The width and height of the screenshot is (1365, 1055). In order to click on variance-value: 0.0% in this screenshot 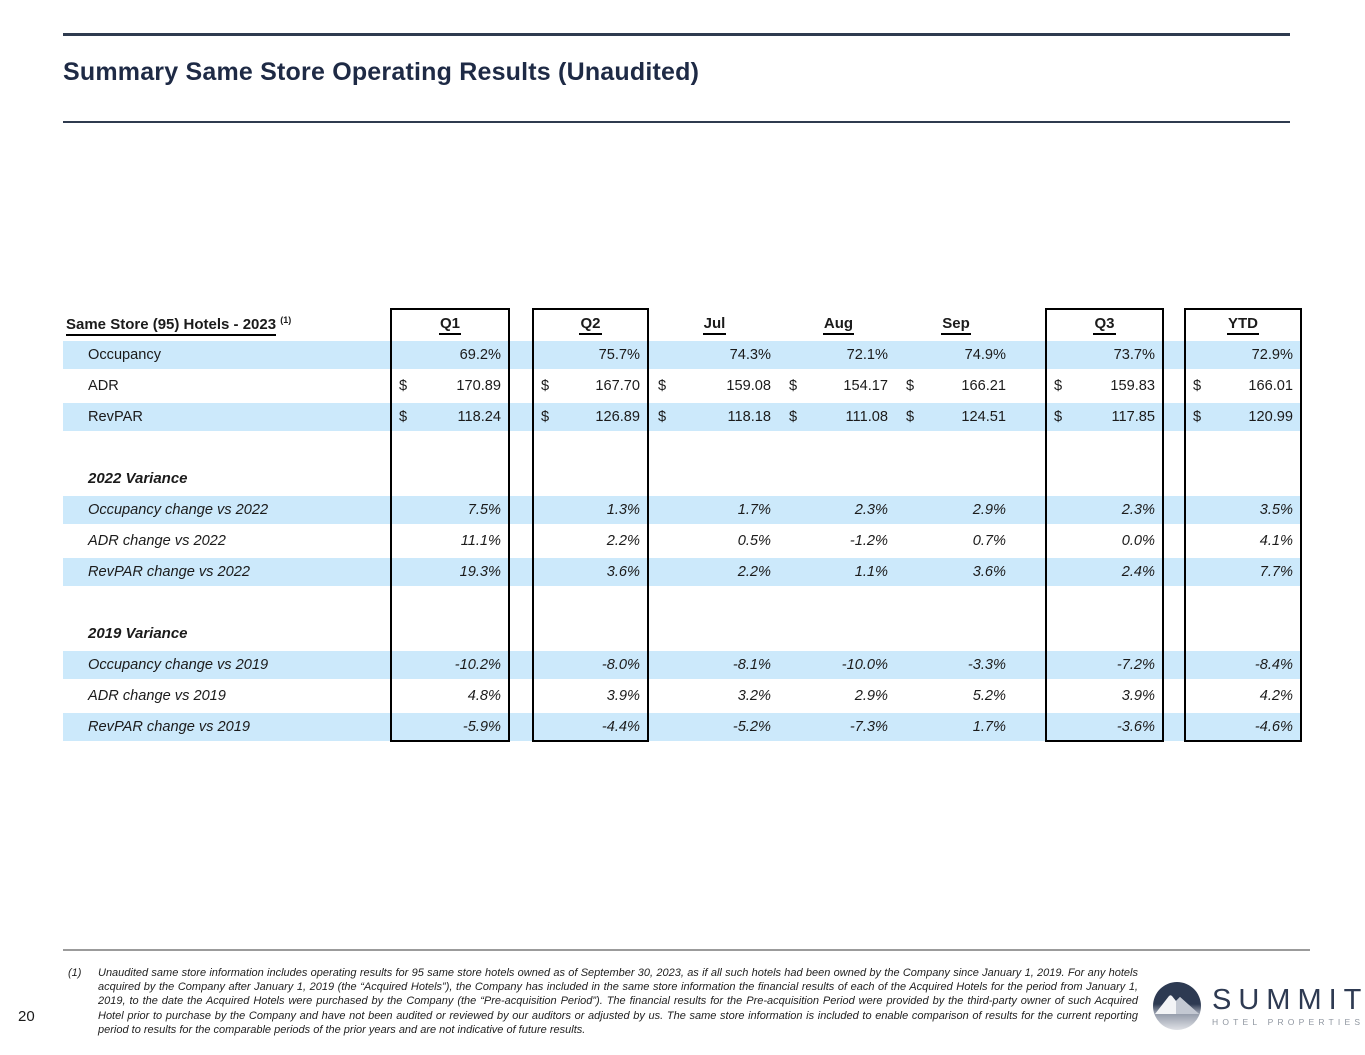, I will do `click(1138, 540)`.